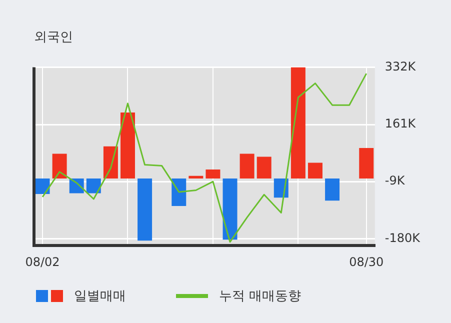  Describe the element at coordinates (400, 123) in the screenshot. I see `y-tick-label: 161K` at that location.